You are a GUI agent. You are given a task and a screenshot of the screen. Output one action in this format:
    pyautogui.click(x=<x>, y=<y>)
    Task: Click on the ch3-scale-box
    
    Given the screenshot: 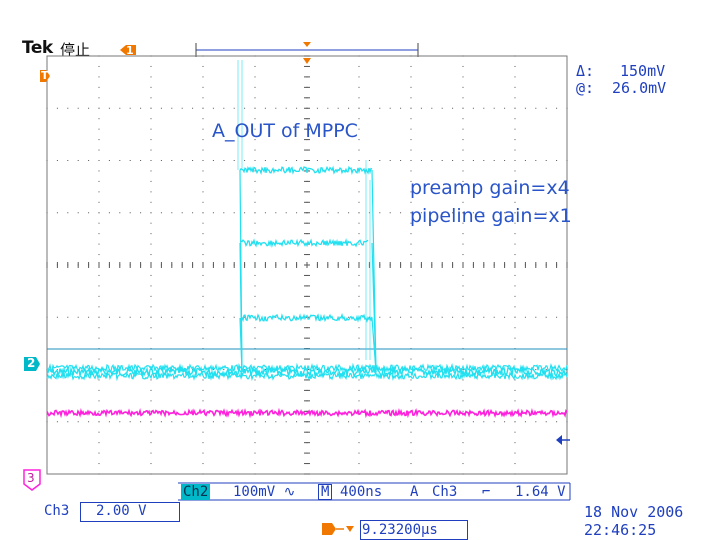 What is the action you would take?
    pyautogui.click(x=130, y=512)
    